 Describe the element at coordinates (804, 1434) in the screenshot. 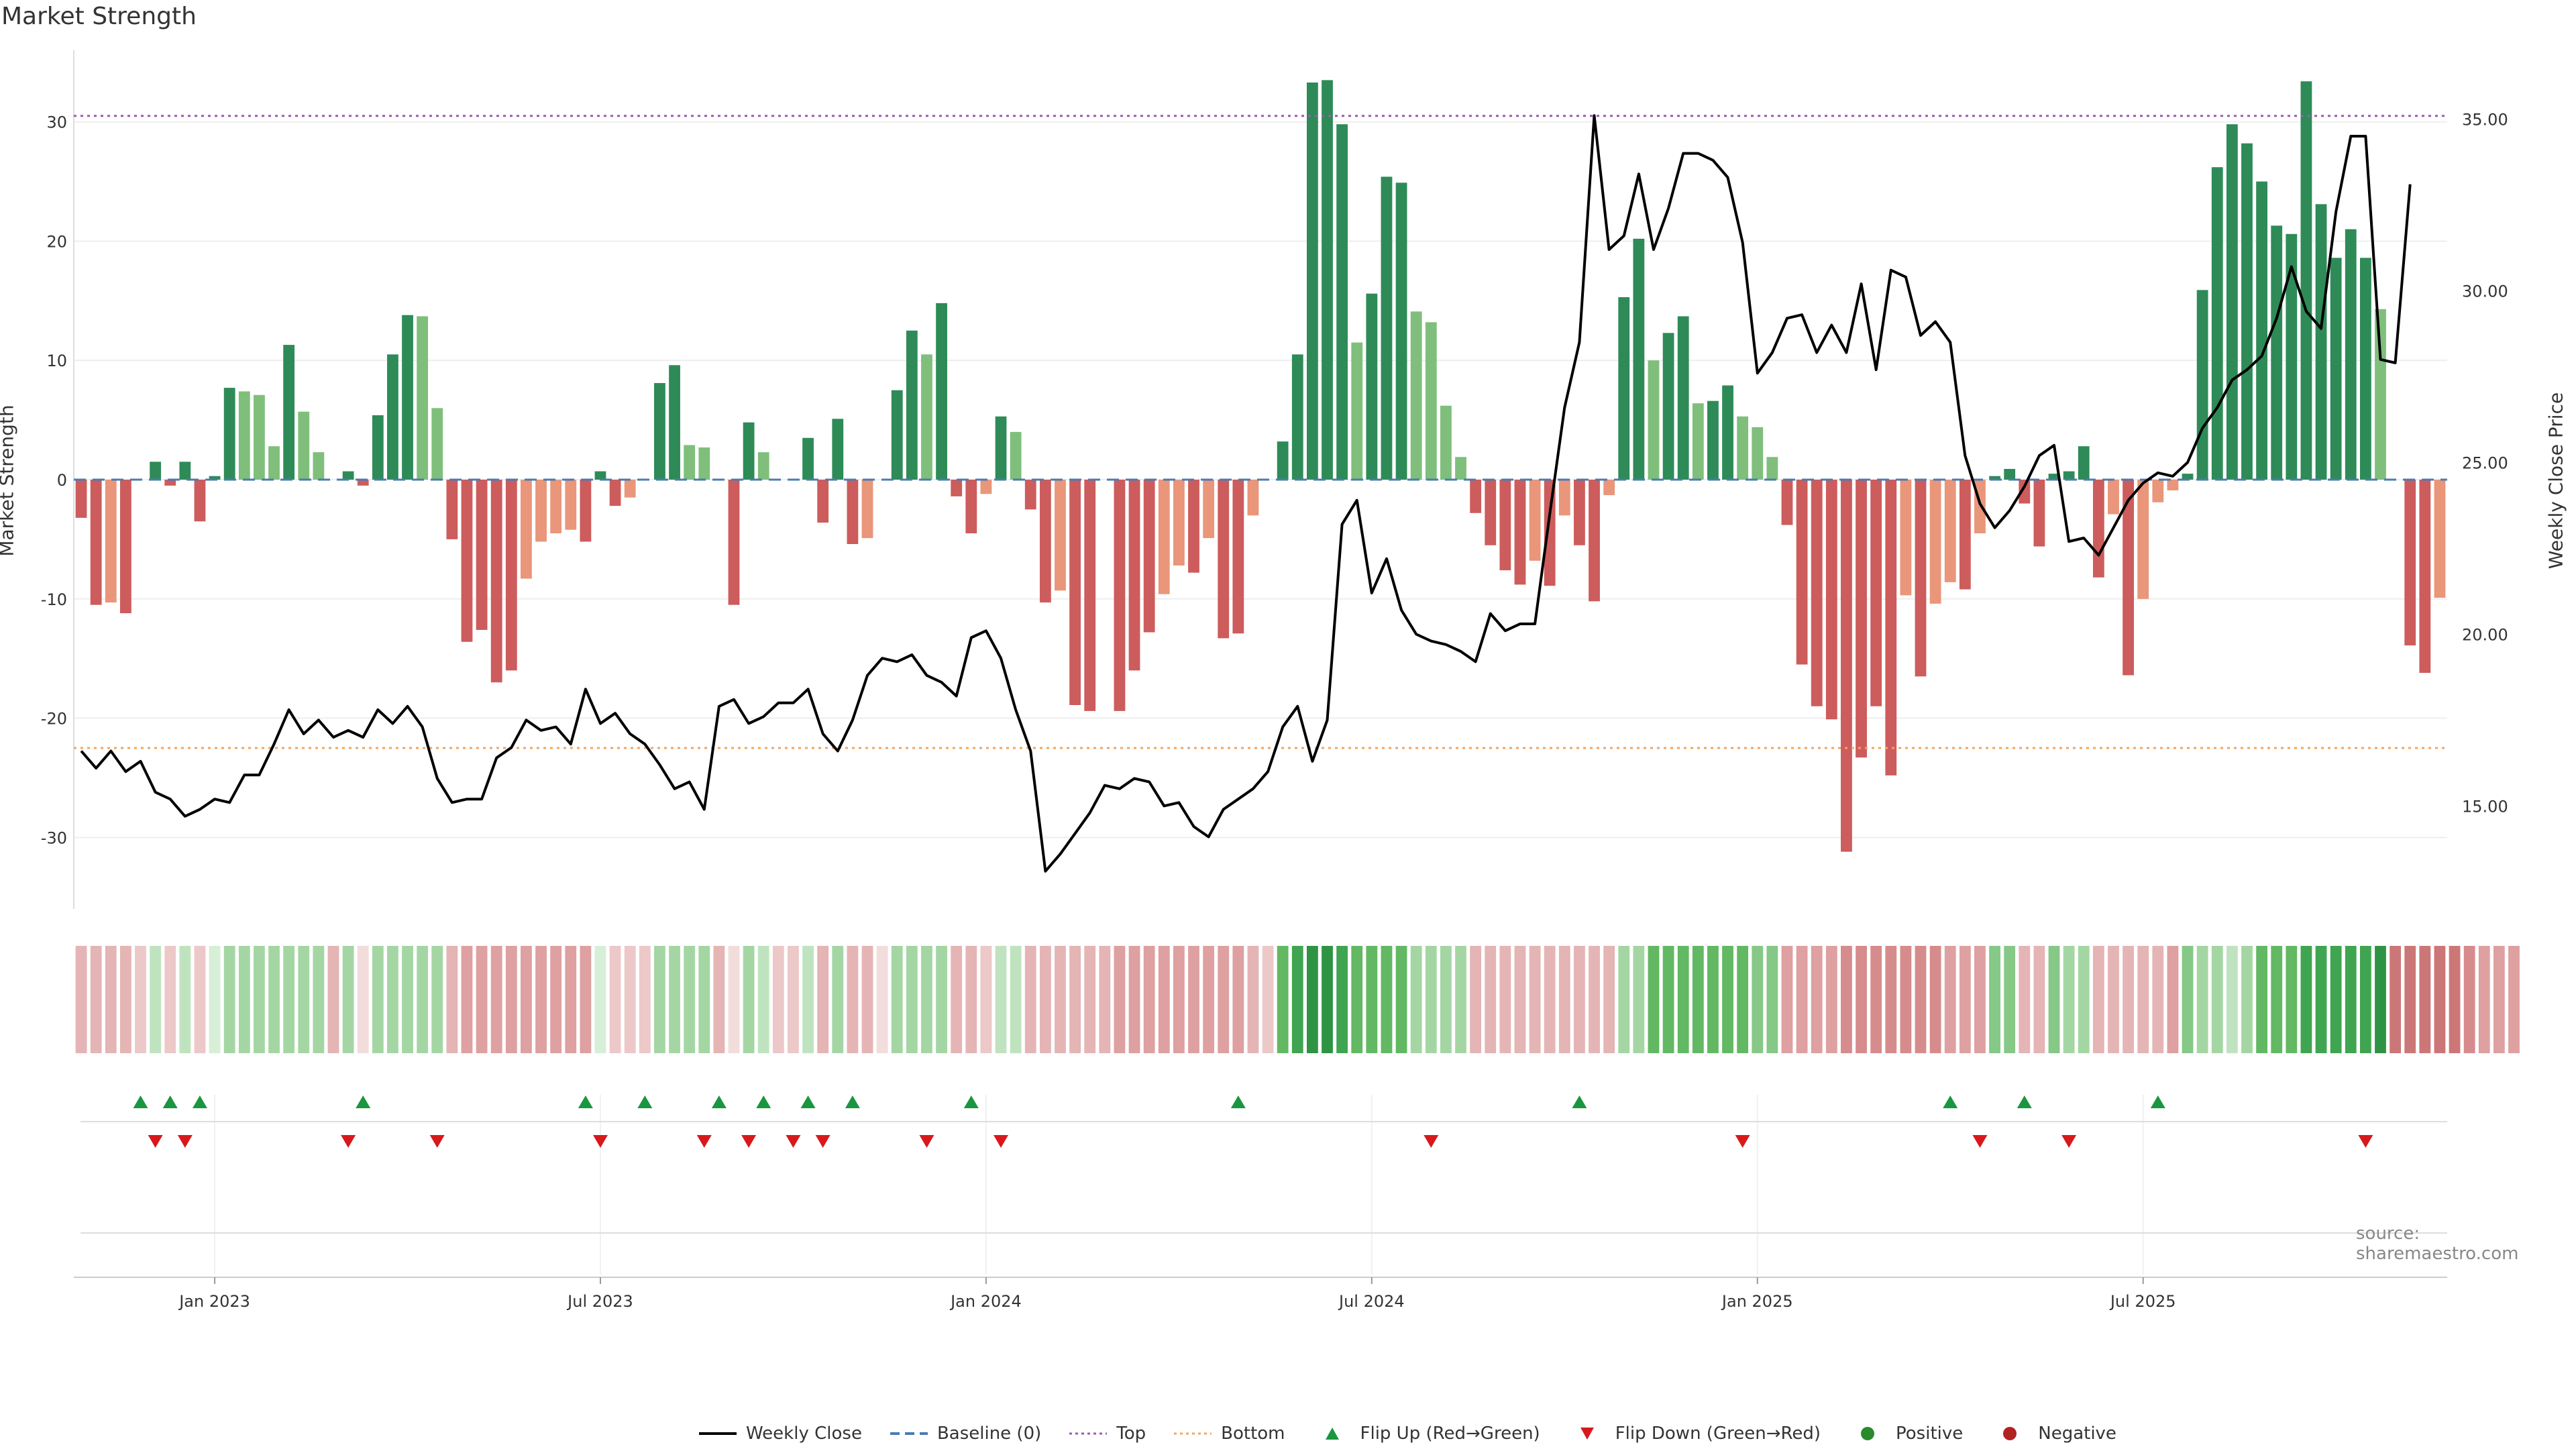

I see `legend-label: Weekly Close` at that location.